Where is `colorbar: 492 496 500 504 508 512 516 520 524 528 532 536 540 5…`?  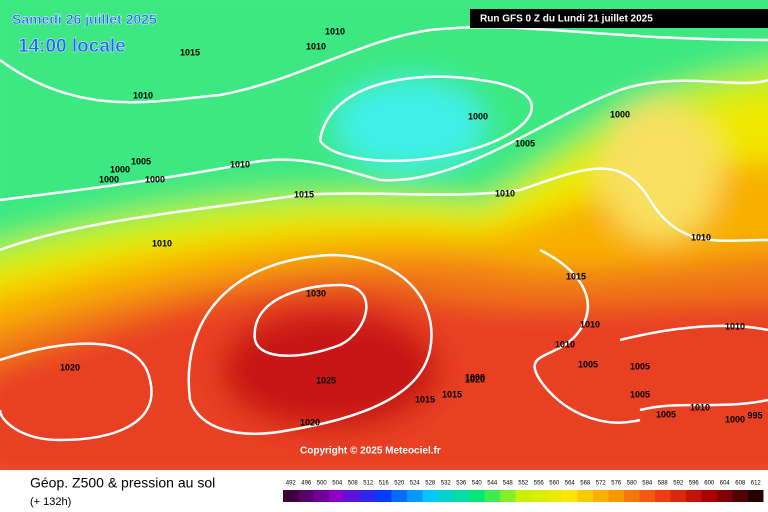
colorbar: 492 496 500 504 508 512 516 520 524 528 532 536 540 5… is located at coordinates (523, 491).